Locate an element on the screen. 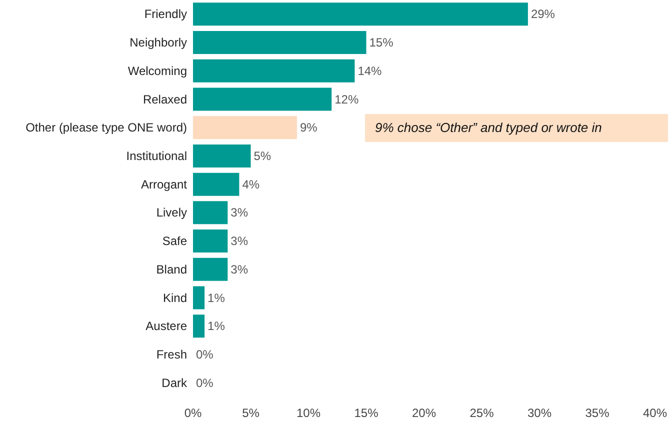 This screenshot has width=670, height=422. data-label: 9% is located at coordinates (309, 127).